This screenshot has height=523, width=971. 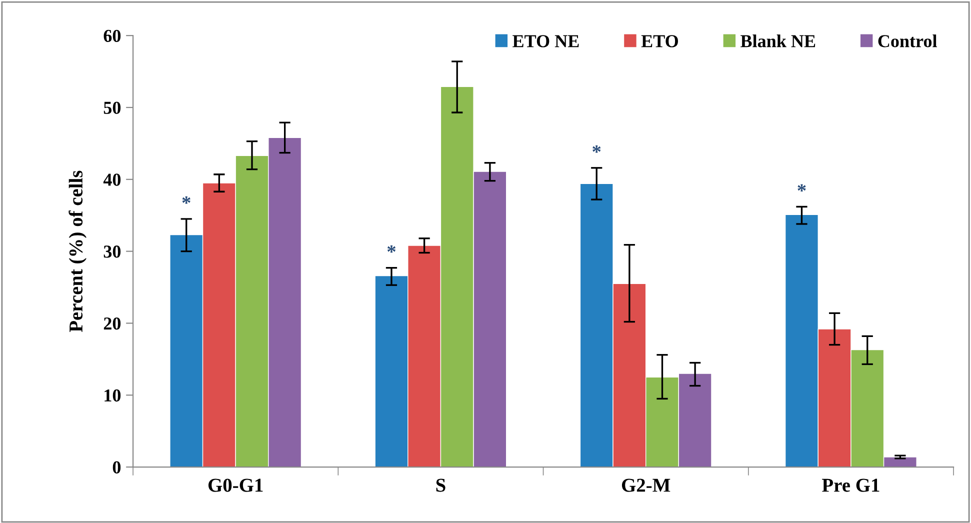 I want to click on y-tick-label: 30, so click(x=112, y=252).